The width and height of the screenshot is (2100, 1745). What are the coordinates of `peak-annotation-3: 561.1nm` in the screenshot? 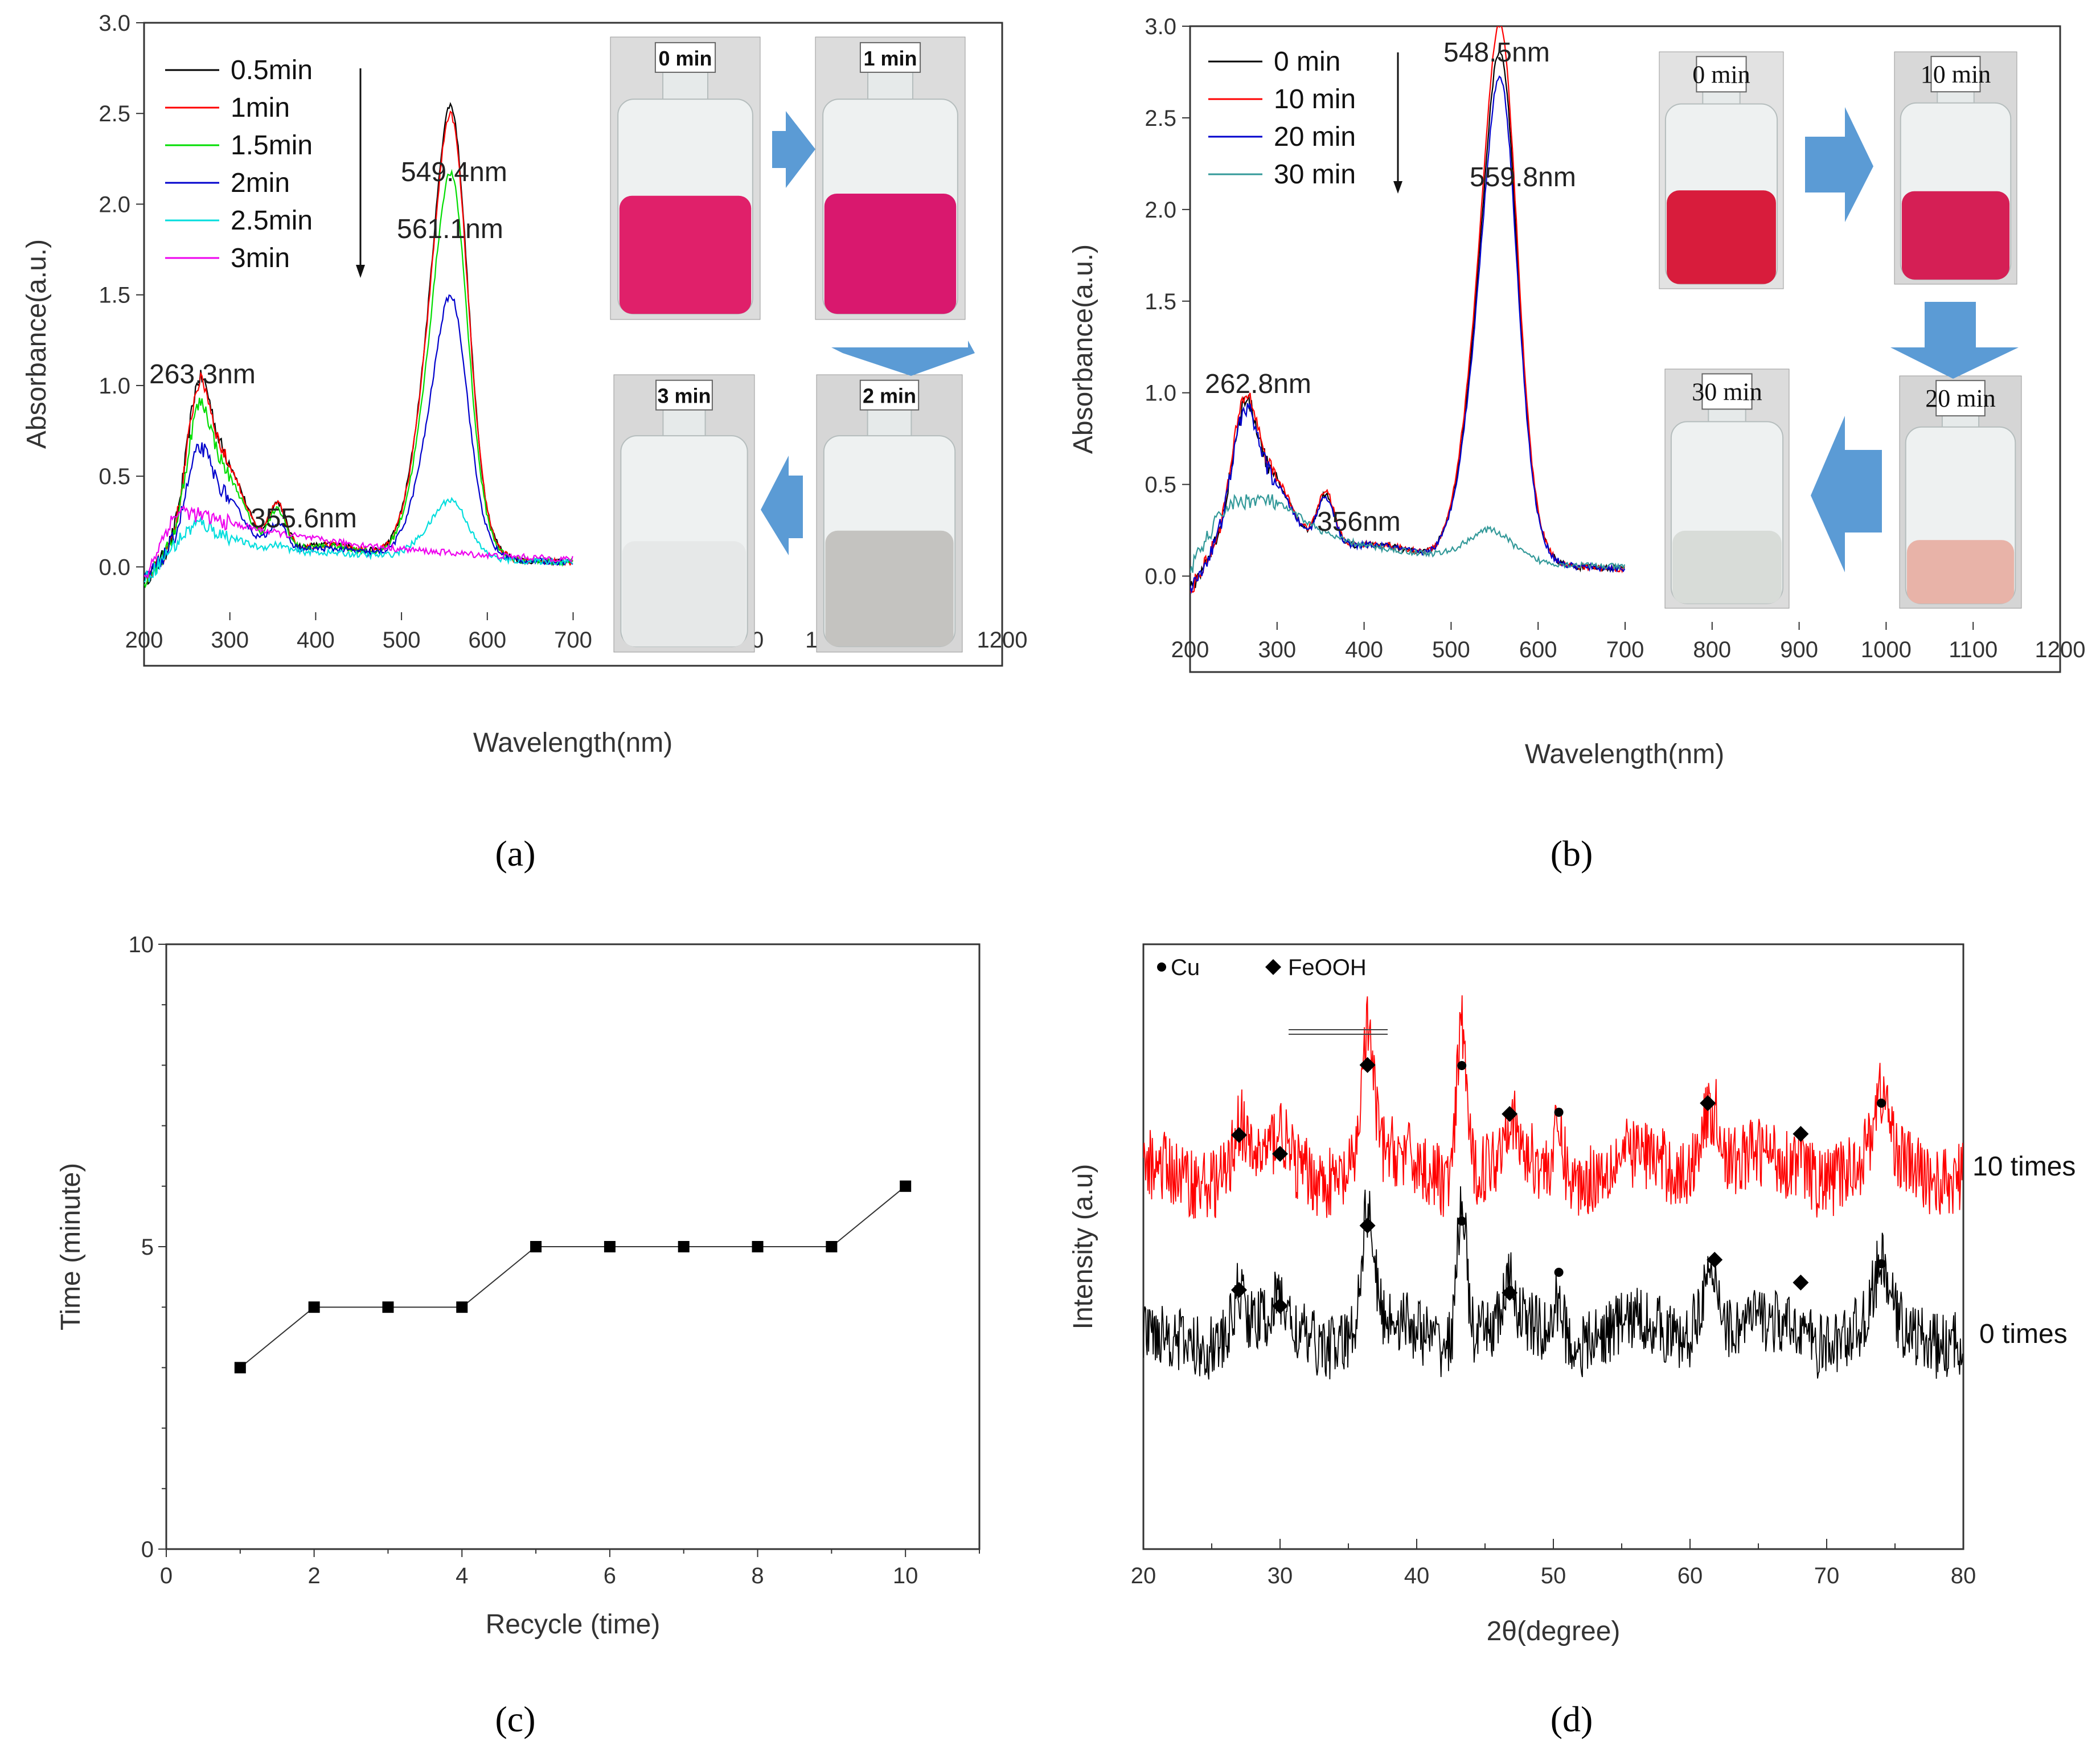 It's located at (450, 229).